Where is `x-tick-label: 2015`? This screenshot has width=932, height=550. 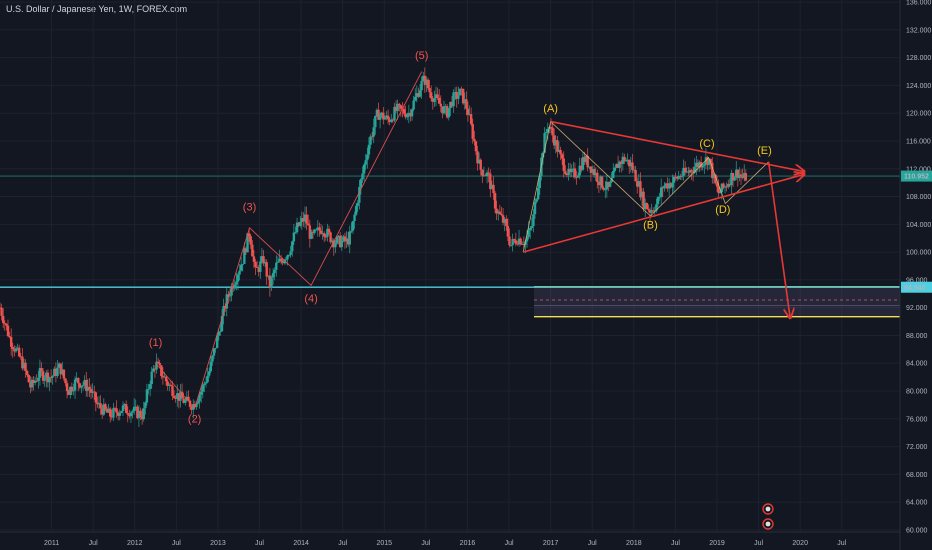
x-tick-label: 2015 is located at coordinates (384, 543).